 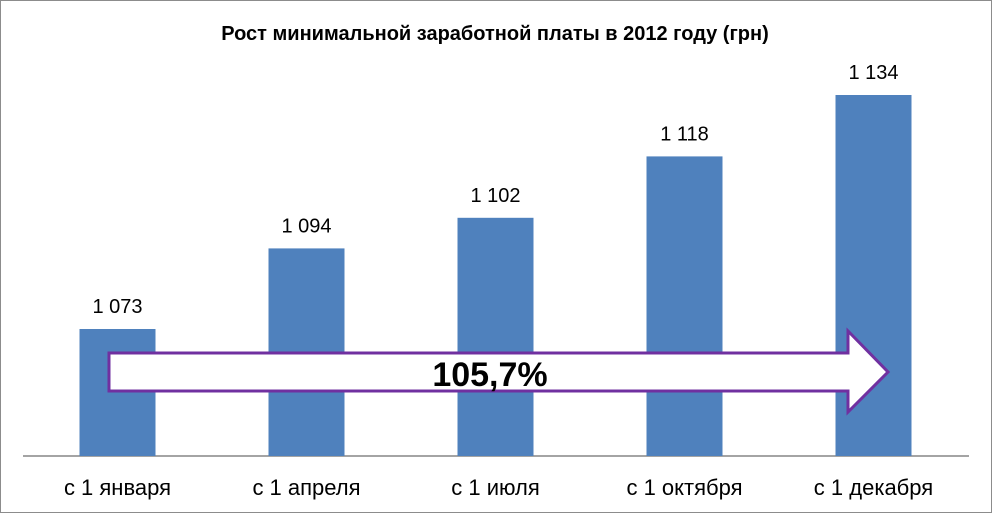 I want to click on growth-arrow-shape, so click(x=499, y=371).